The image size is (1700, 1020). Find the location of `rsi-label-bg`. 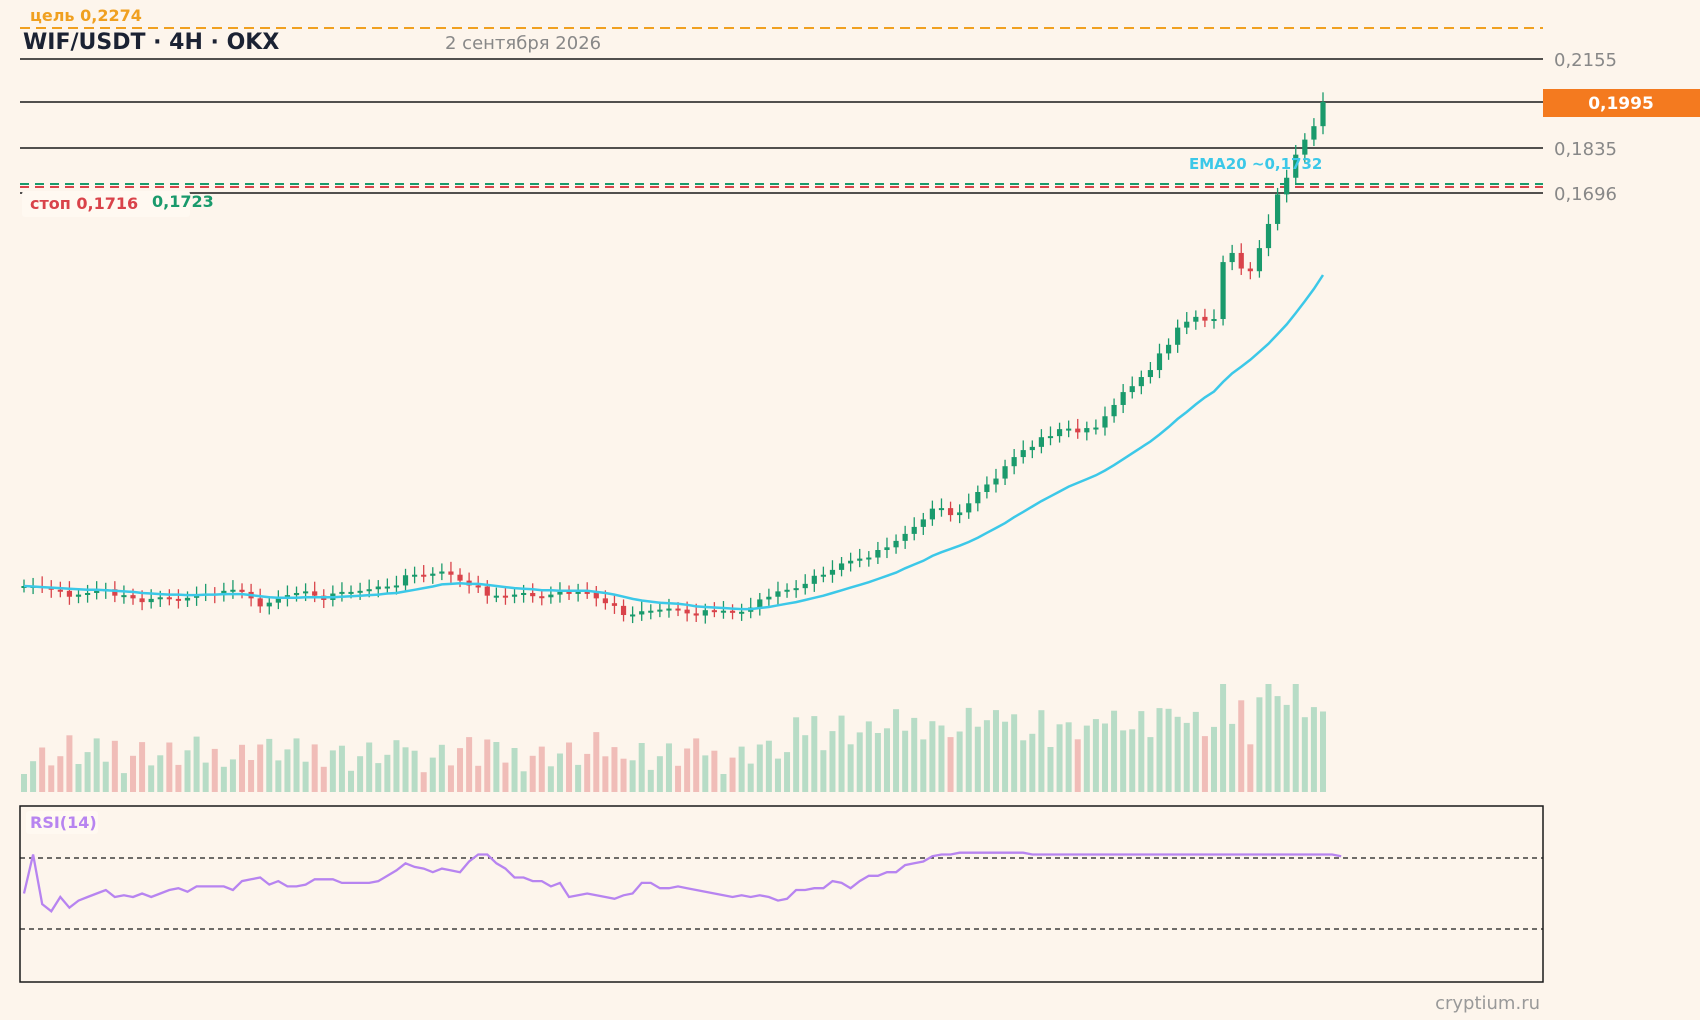

rsi-label-bg is located at coordinates (62, 822).